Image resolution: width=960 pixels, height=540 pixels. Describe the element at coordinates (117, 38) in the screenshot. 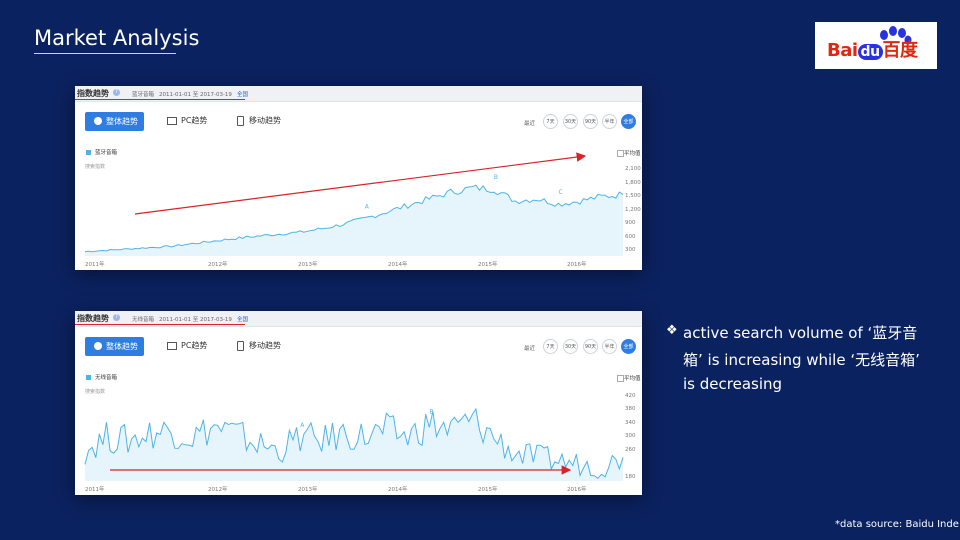

I see `slide-title: Market Analysis` at that location.